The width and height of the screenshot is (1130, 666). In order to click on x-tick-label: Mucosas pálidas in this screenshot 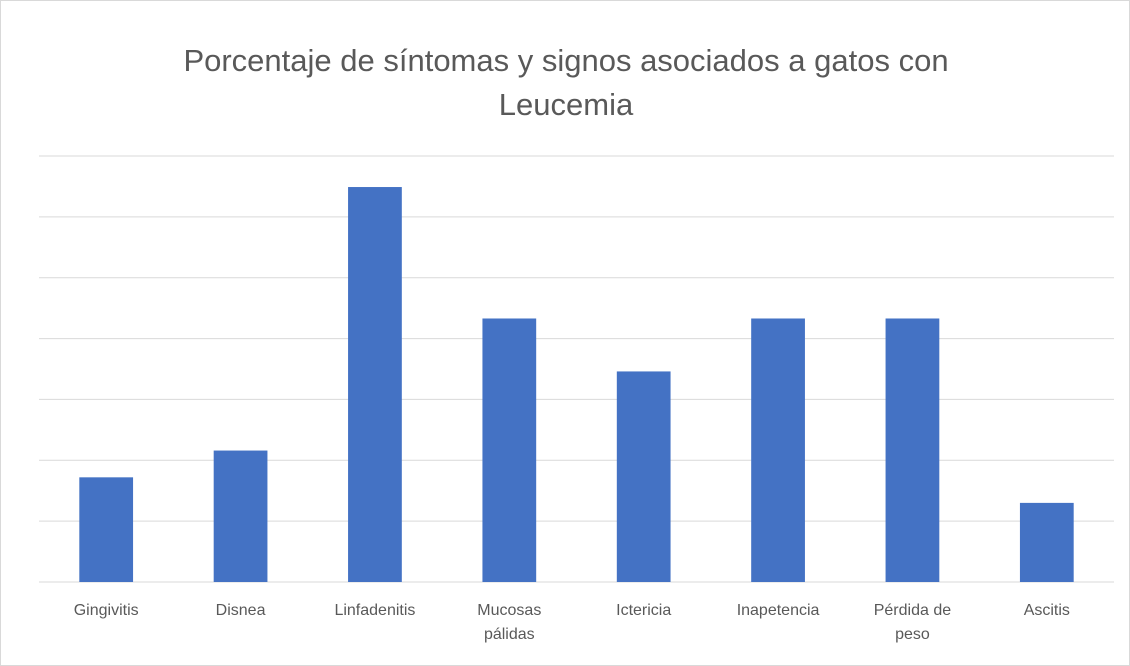, I will do `click(509, 622)`.